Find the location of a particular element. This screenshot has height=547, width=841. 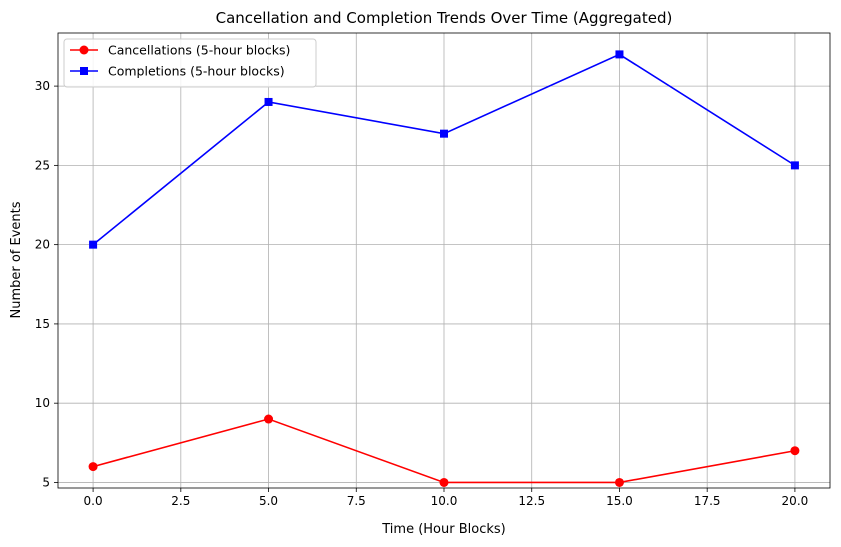

legend-box is located at coordinates (190, 63).